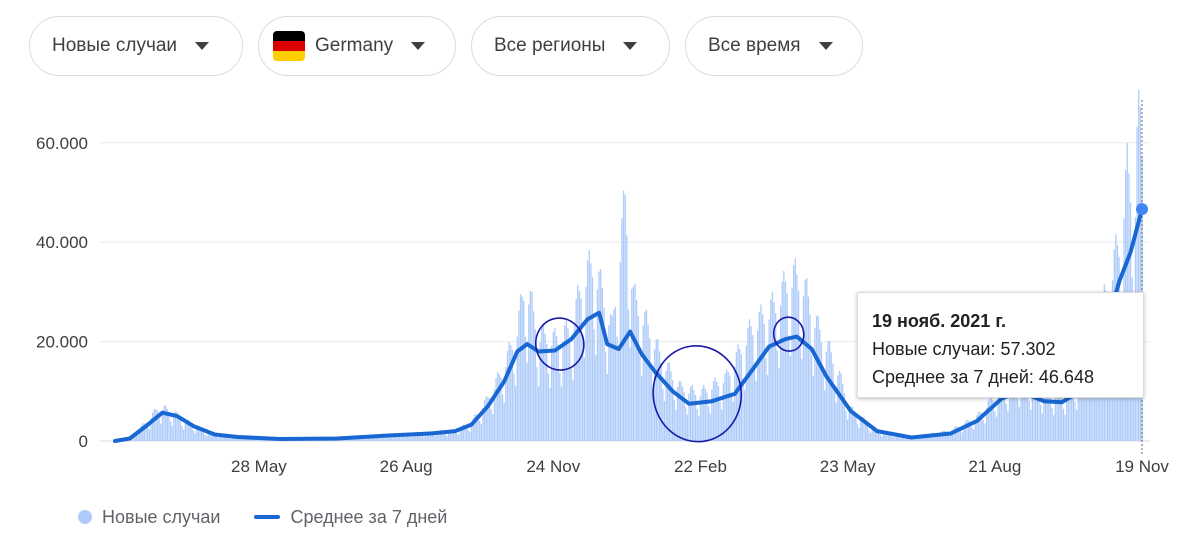 The image size is (1182, 536). I want to click on metric-dropdown: Новые случаи, so click(136, 46).